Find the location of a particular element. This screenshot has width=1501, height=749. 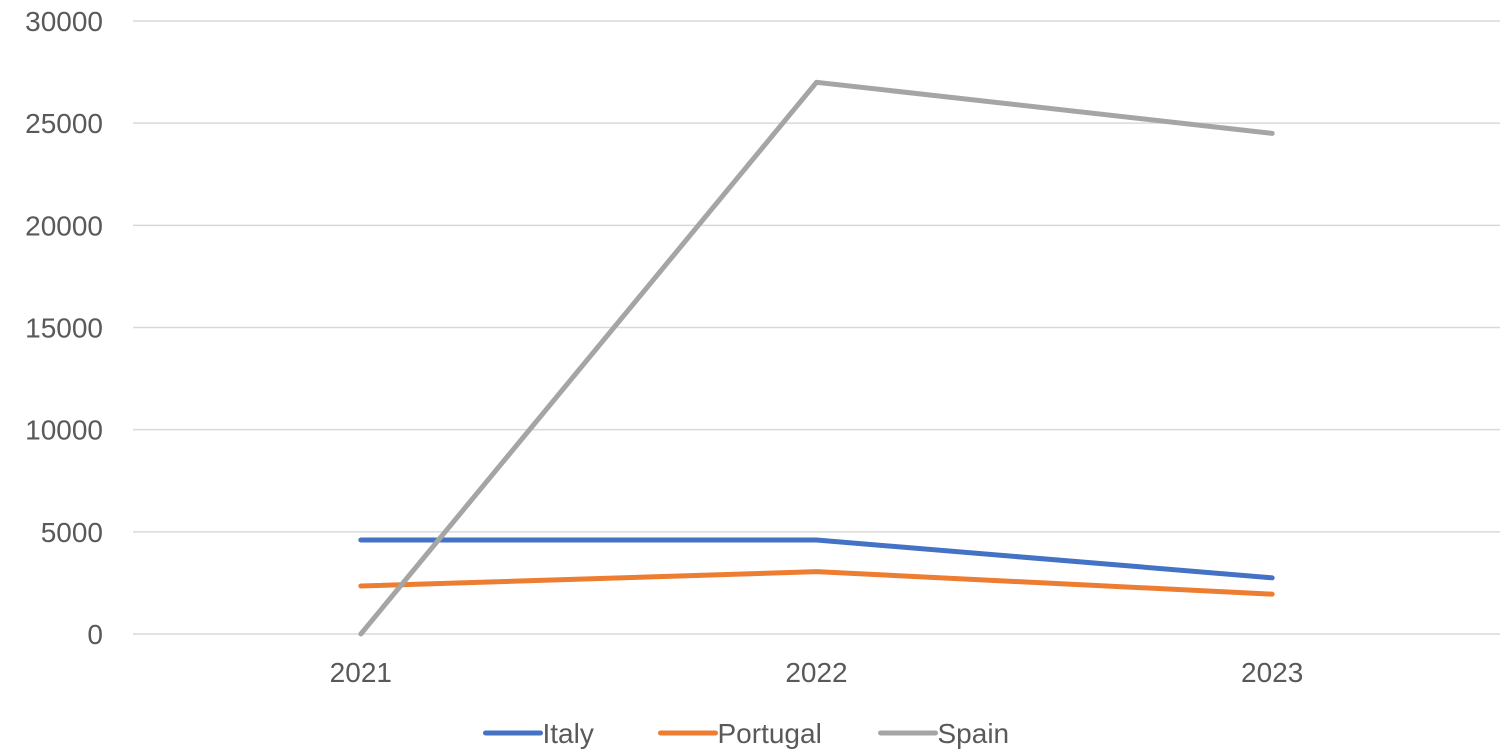

legend-item-italy: Italy is located at coordinates (538, 733).